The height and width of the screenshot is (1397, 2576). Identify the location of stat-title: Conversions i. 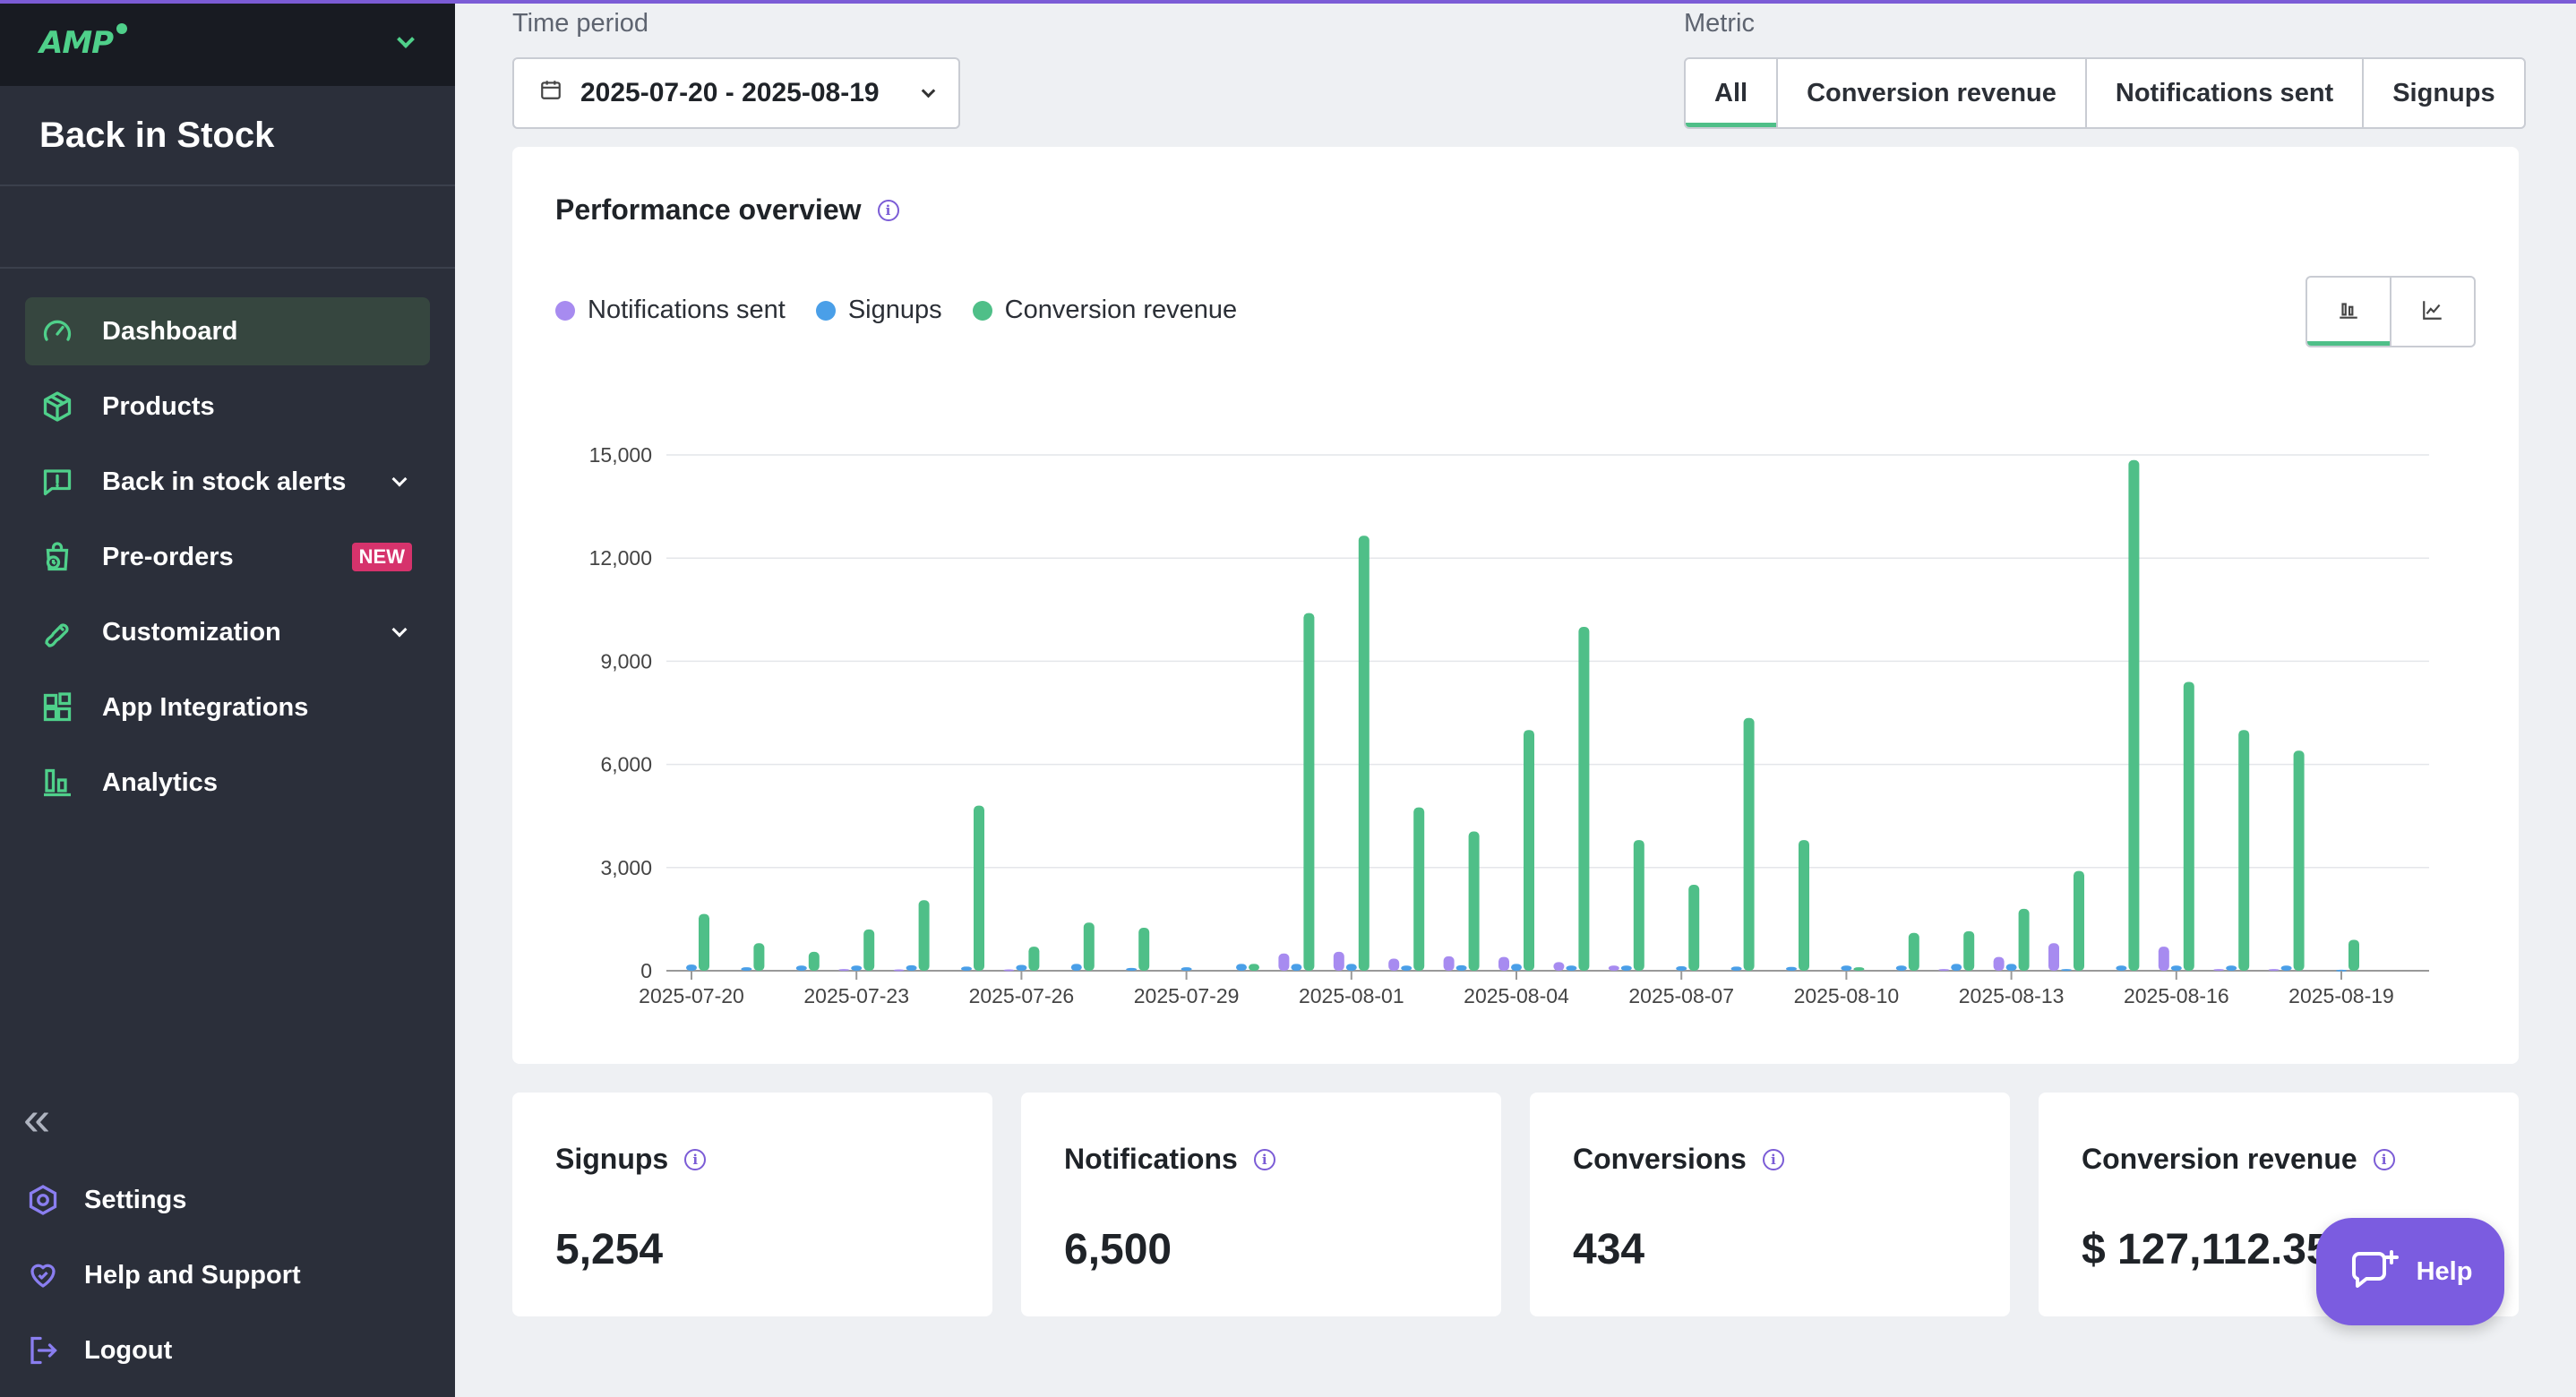
(1678, 1159).